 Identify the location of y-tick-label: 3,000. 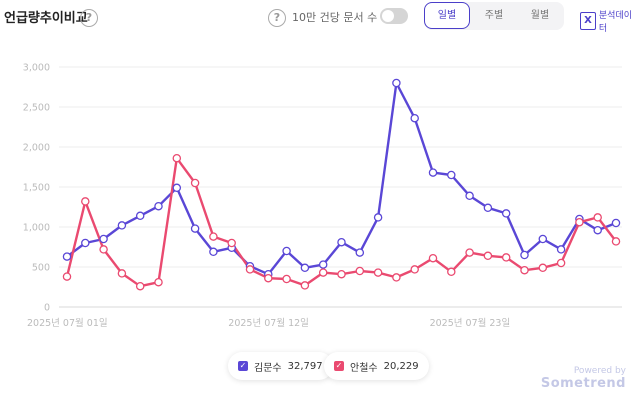
(36, 68).